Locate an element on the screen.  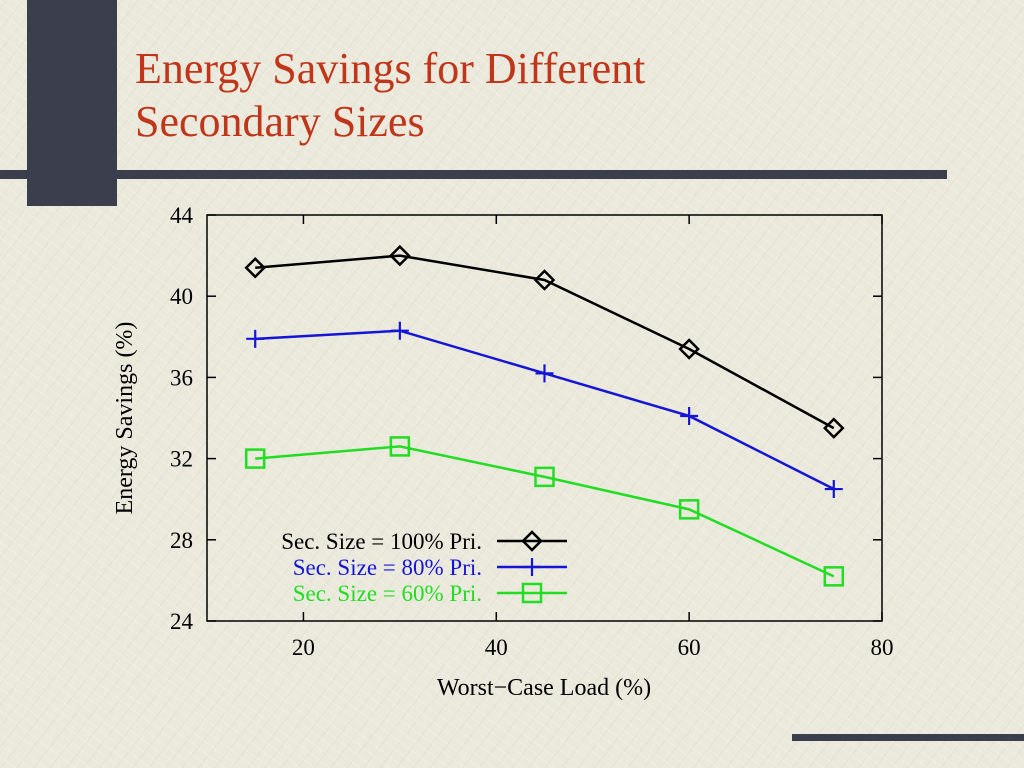
y-tick-label: 40 is located at coordinates (181, 296).